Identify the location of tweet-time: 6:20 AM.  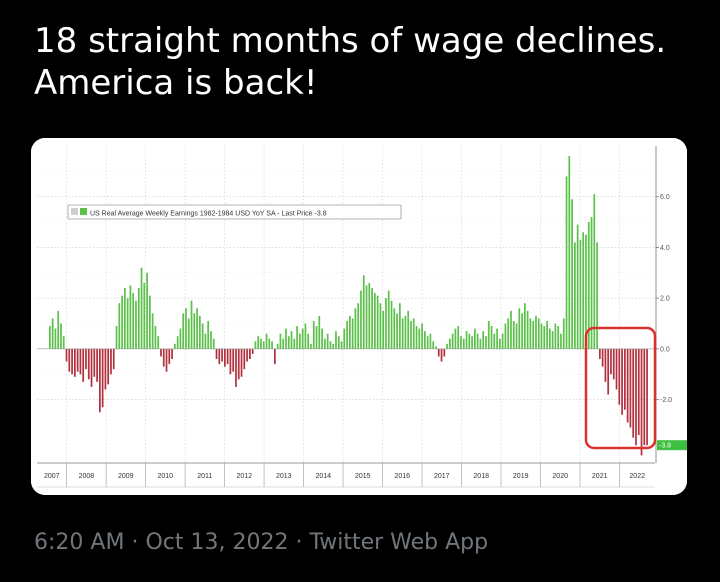
(79, 542).